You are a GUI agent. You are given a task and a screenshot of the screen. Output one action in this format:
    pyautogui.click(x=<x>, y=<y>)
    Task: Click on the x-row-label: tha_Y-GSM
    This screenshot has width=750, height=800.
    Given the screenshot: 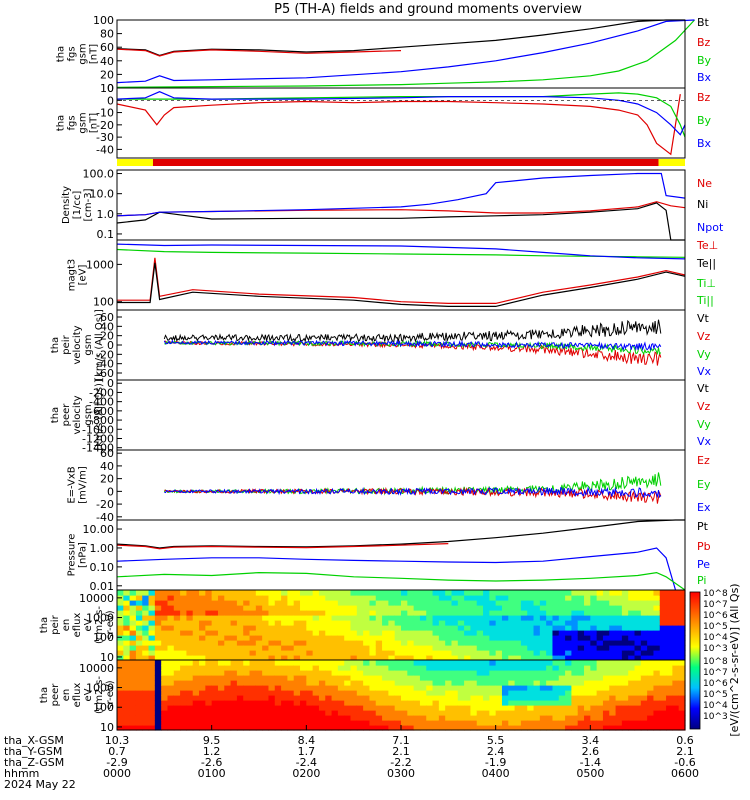 What is the action you would take?
    pyautogui.click(x=33, y=751)
    